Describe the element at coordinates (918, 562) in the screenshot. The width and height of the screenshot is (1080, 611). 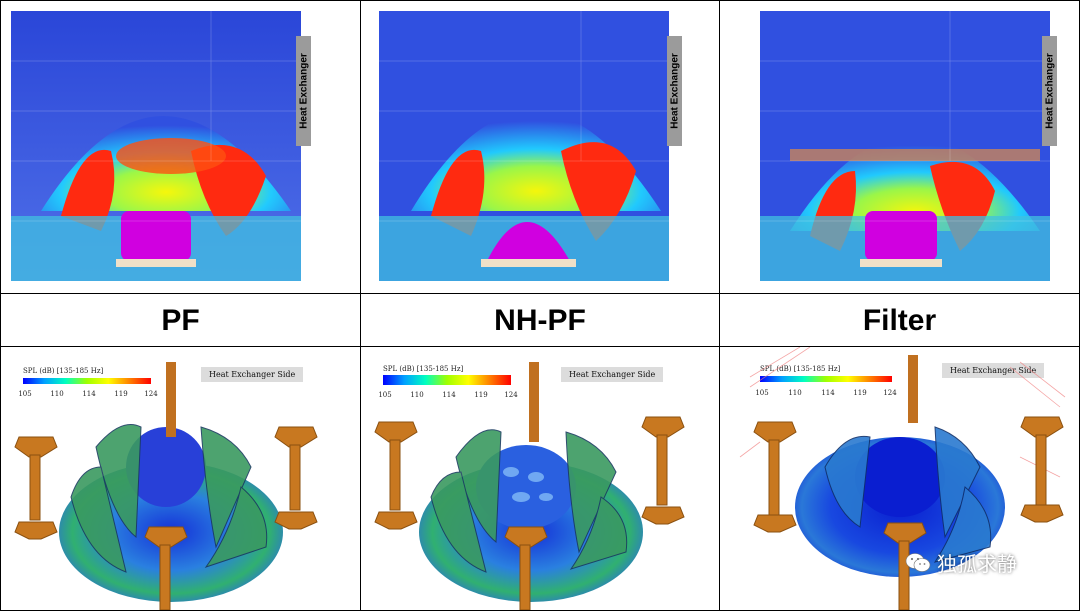
I see `wechat-icon` at that location.